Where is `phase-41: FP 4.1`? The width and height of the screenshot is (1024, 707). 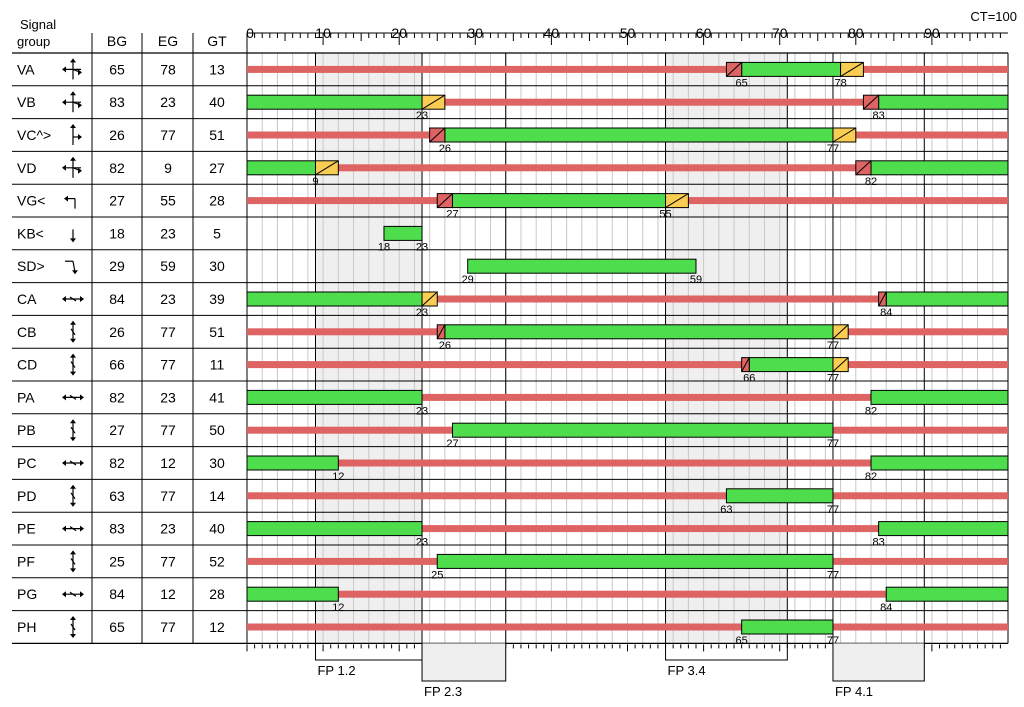
phase-41: FP 4.1 is located at coordinates (878, 671).